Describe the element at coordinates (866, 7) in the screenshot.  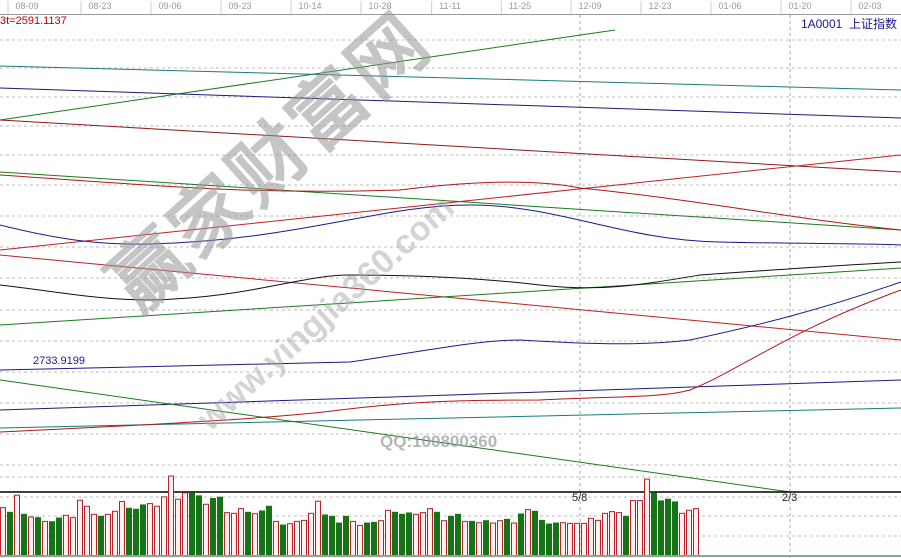
I see `x-tick-label: 02-03` at that location.